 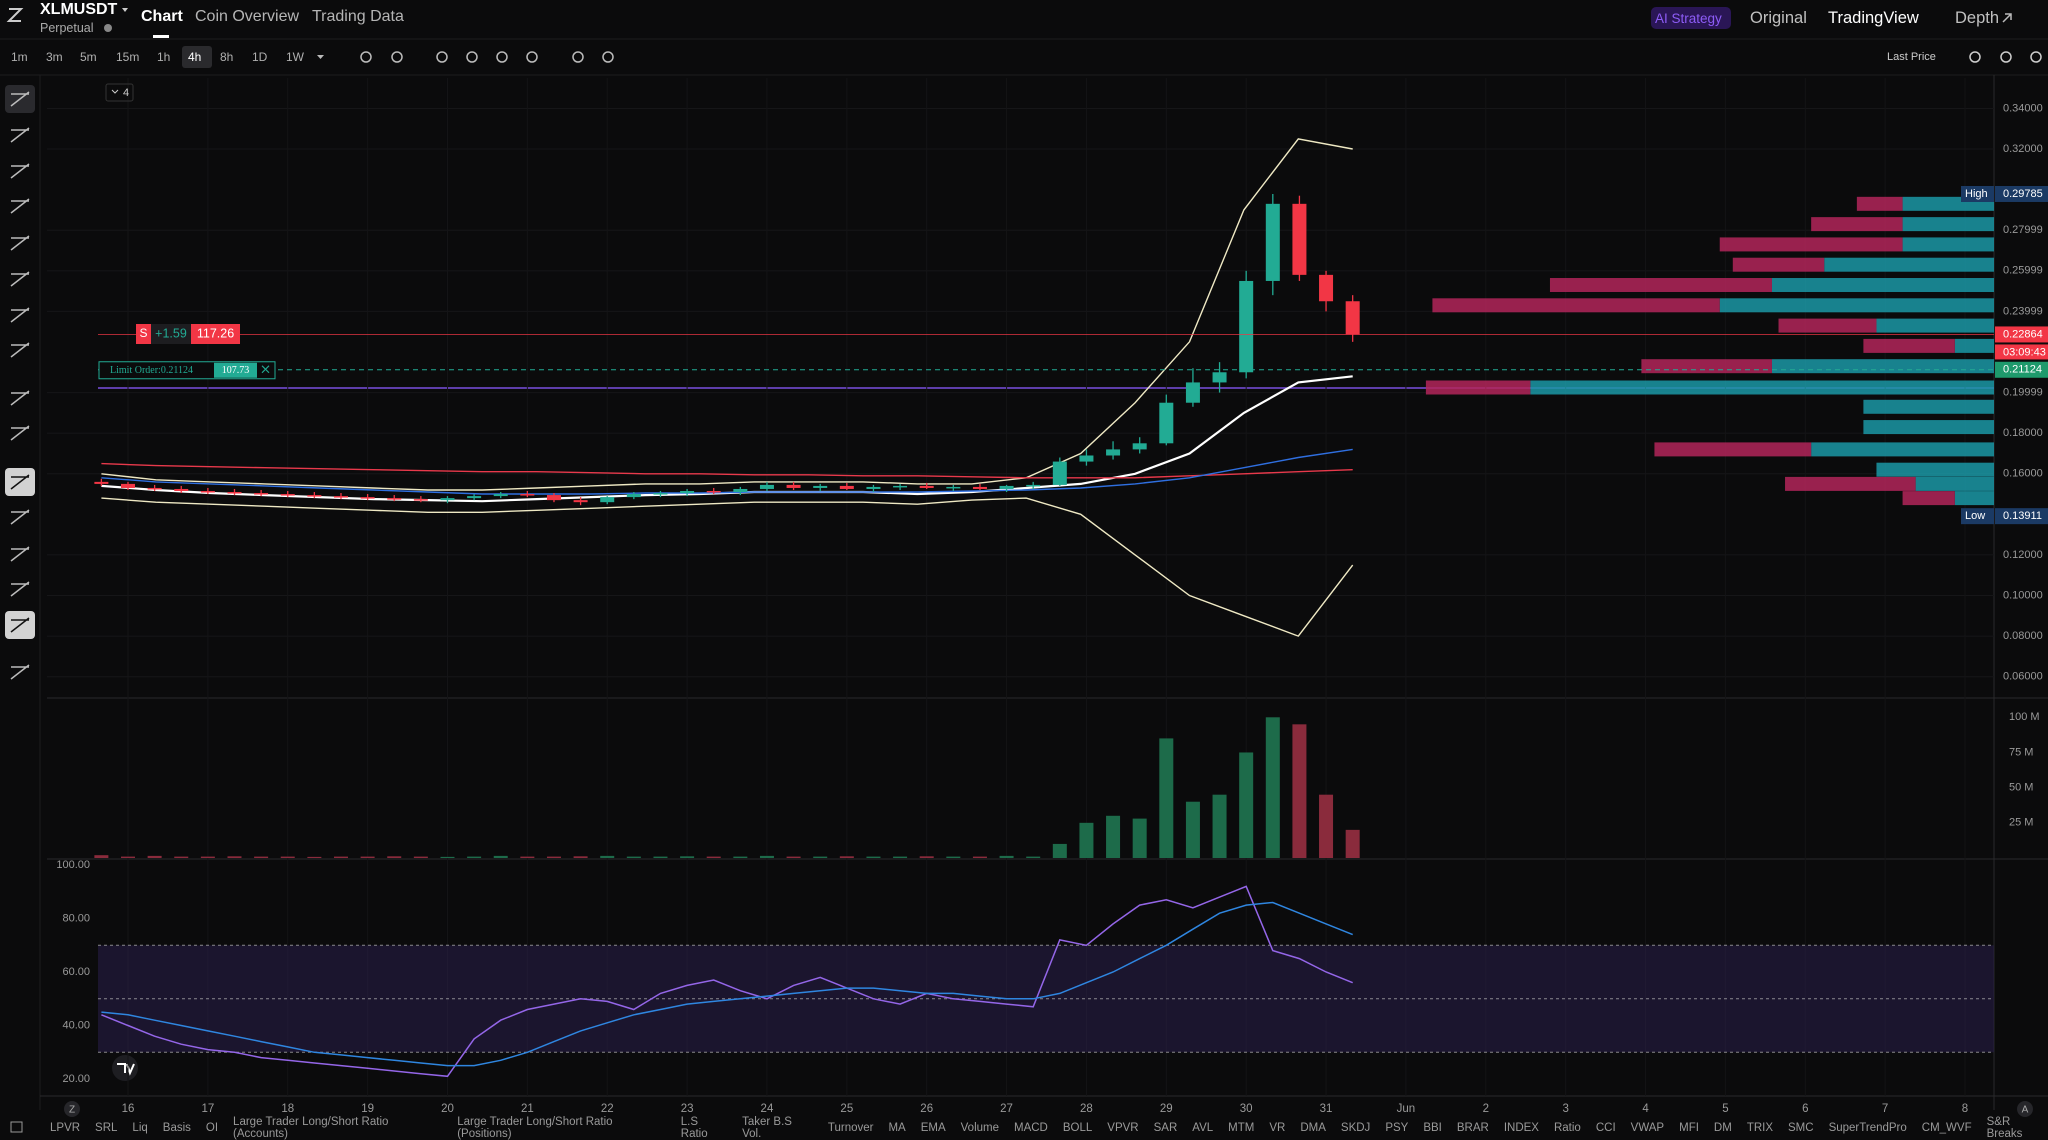 What do you see at coordinates (1031, 1128) in the screenshot?
I see `indicator-tab: MACD` at bounding box center [1031, 1128].